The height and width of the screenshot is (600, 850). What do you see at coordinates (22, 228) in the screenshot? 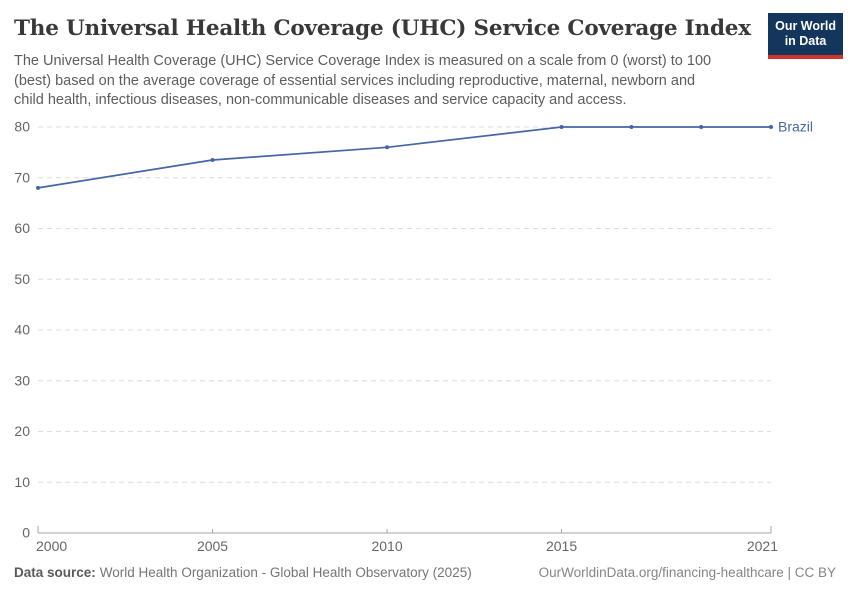
I see `y-axis-label: 60` at bounding box center [22, 228].